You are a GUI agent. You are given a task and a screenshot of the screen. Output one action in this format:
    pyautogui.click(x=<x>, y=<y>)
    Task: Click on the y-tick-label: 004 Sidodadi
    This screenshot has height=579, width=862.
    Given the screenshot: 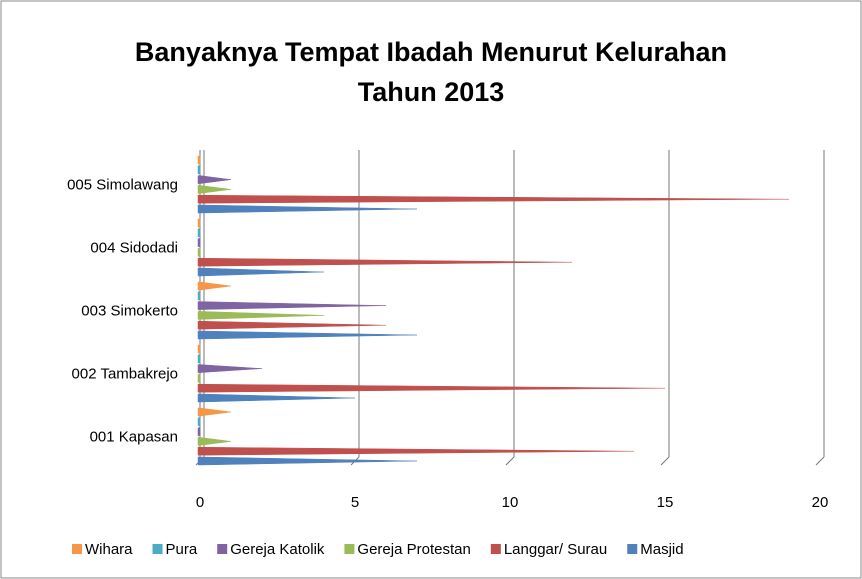 What is the action you would take?
    pyautogui.click(x=134, y=247)
    